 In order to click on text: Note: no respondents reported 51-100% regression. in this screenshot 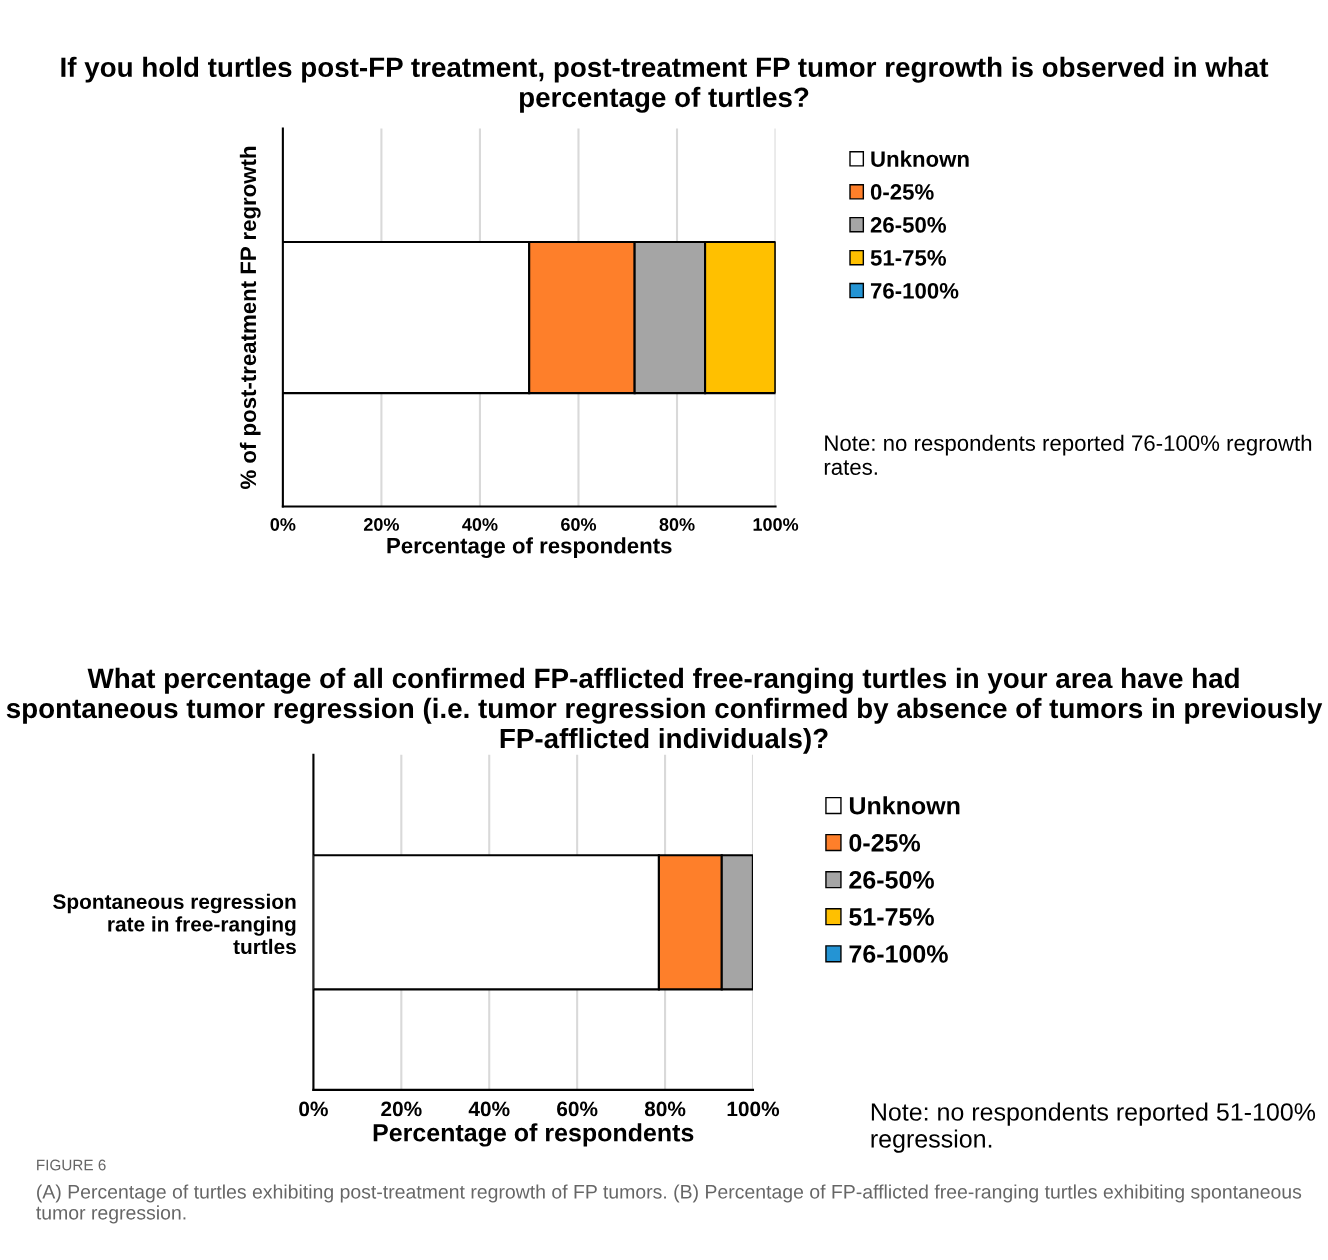, I will do `click(1093, 1127)`.